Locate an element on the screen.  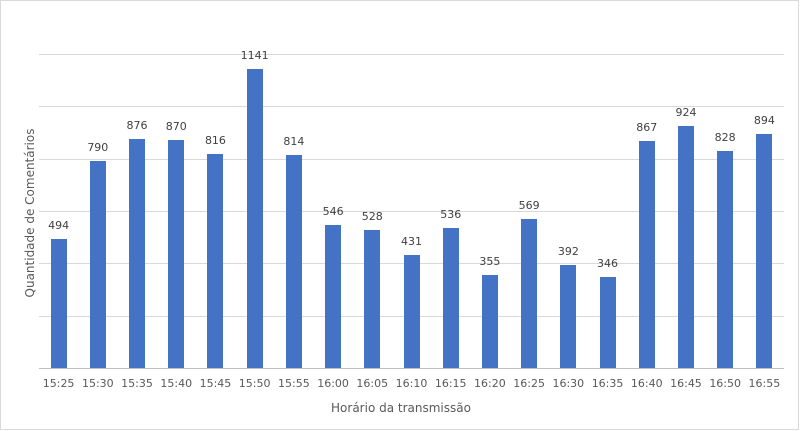
data-label: 528 is located at coordinates (372, 216).